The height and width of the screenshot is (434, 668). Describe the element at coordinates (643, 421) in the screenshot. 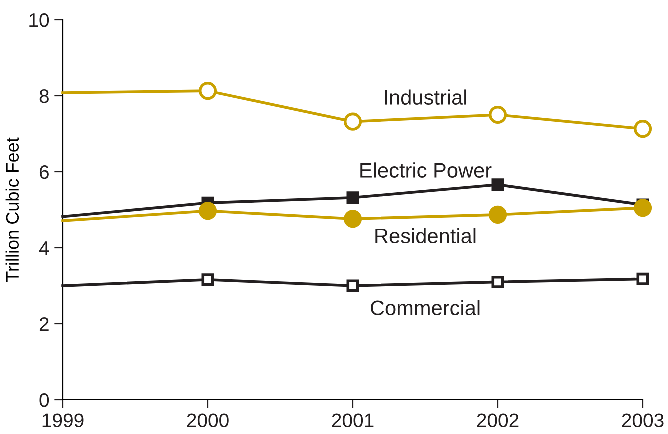

I see `x-tick-label: 2003` at that location.